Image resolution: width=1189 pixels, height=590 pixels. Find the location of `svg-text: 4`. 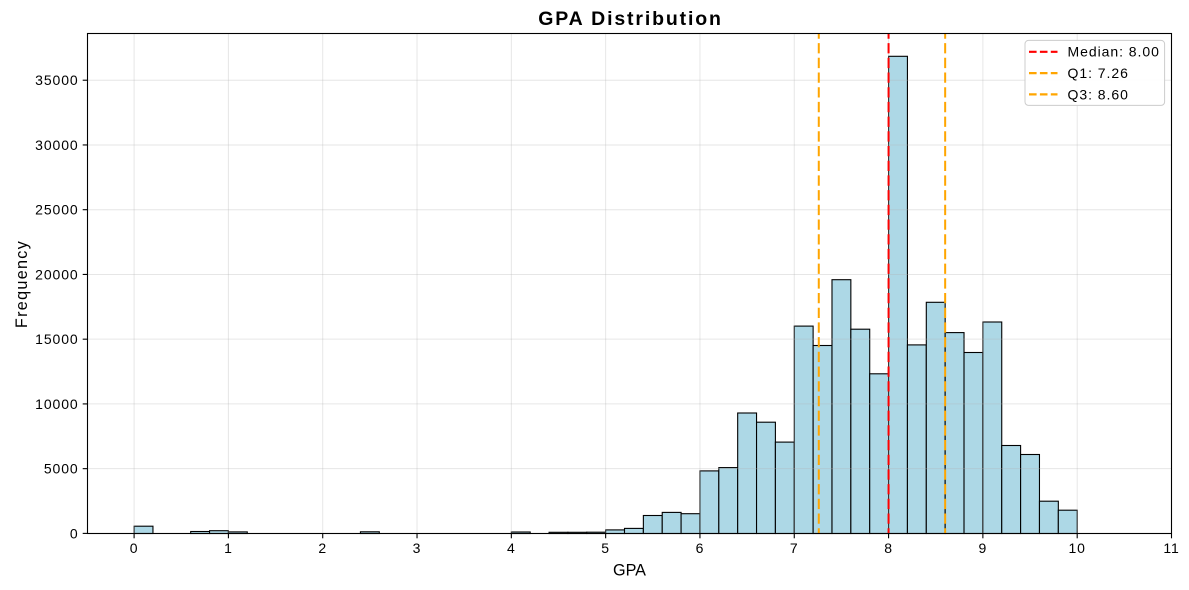

svg-text: 4 is located at coordinates (511, 548).